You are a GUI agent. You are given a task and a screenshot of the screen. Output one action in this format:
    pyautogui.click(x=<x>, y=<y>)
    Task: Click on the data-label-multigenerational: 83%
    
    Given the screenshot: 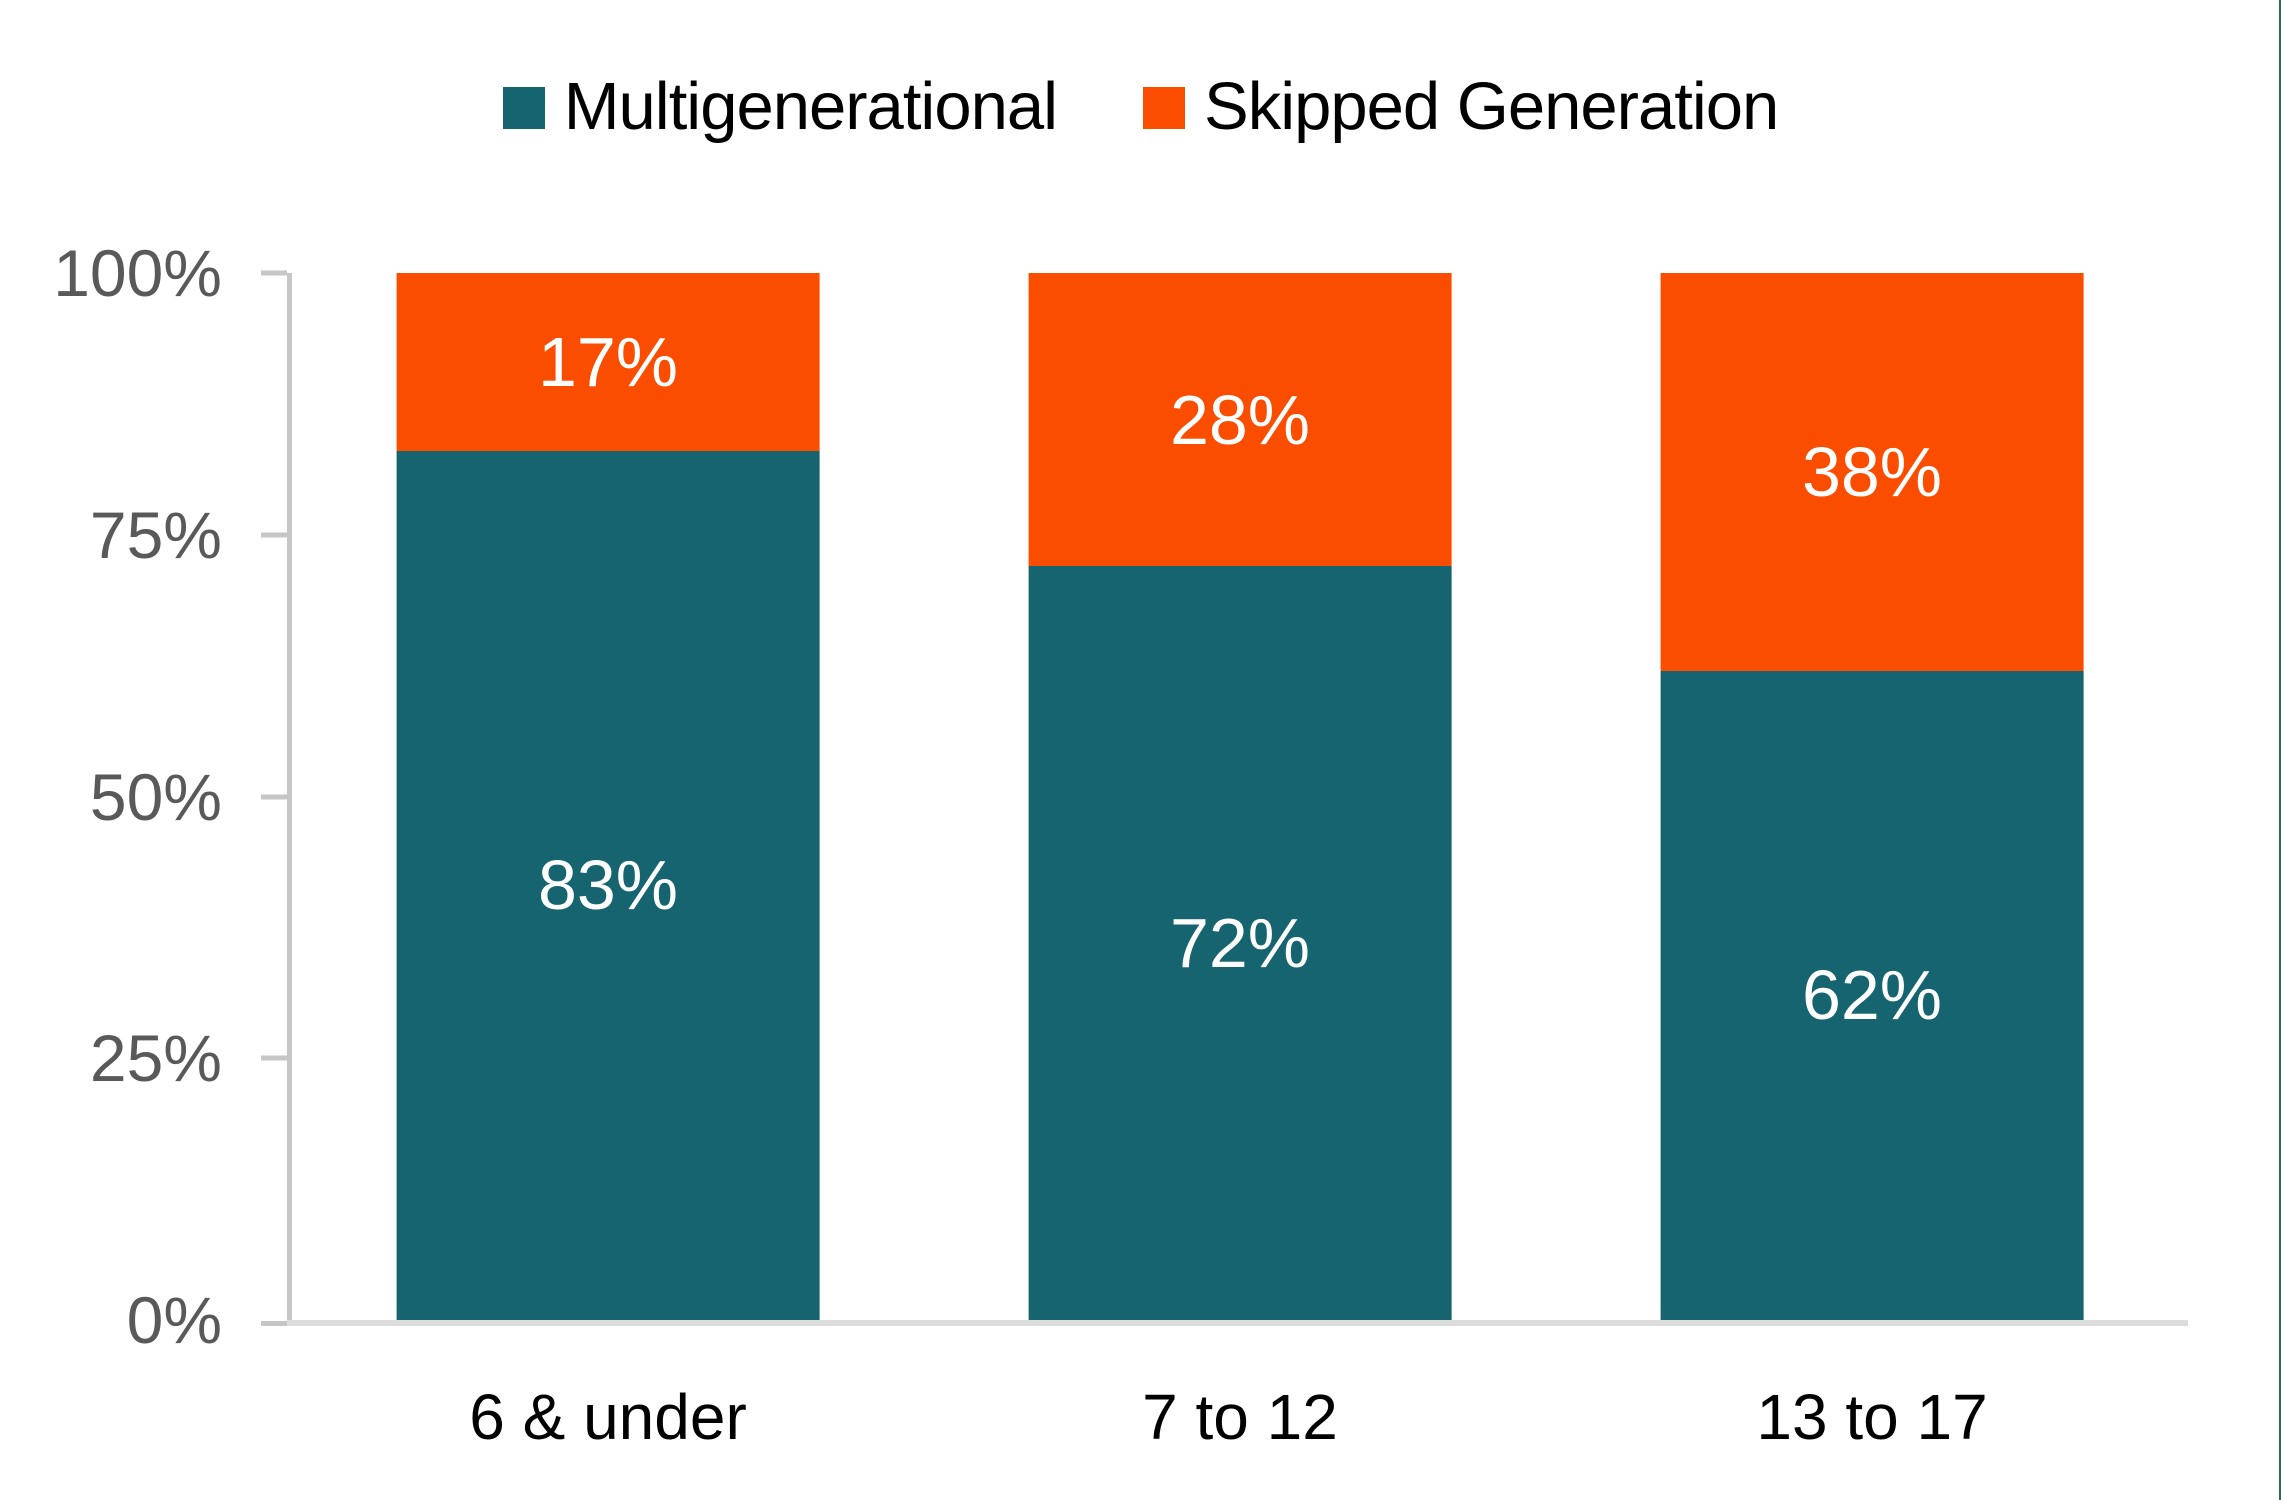 What is the action you would take?
    pyautogui.click(x=608, y=885)
    